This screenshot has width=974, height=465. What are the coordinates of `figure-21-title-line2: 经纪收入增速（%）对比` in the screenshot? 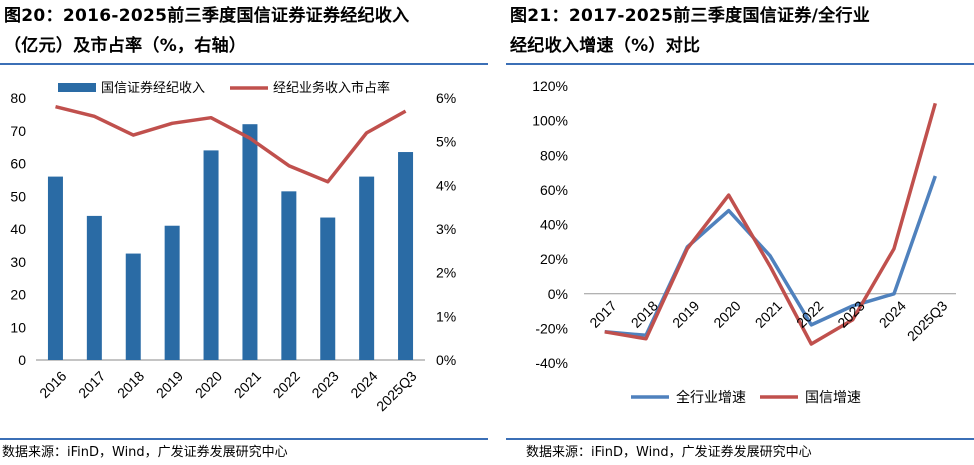 It's located at (605, 46).